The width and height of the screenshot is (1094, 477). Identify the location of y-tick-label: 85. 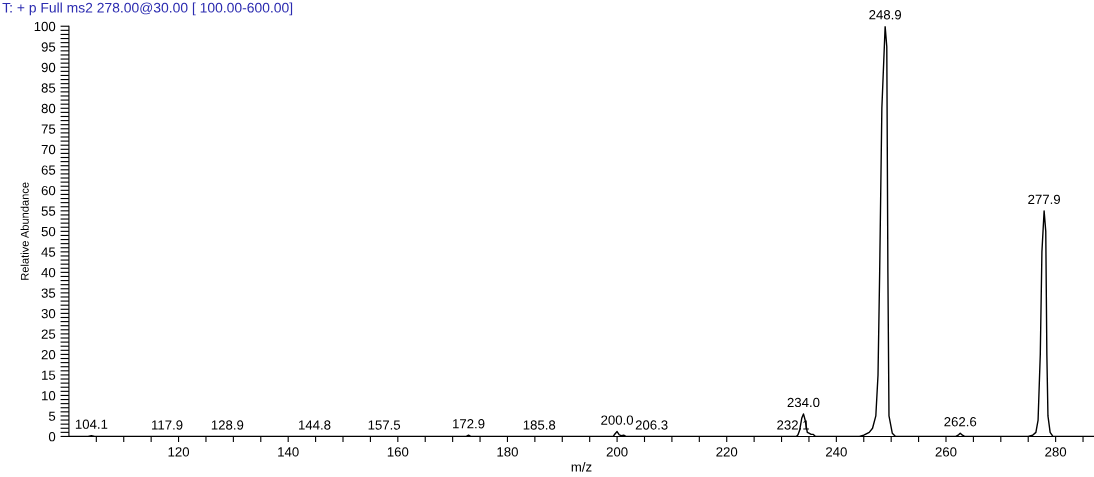
(48, 88).